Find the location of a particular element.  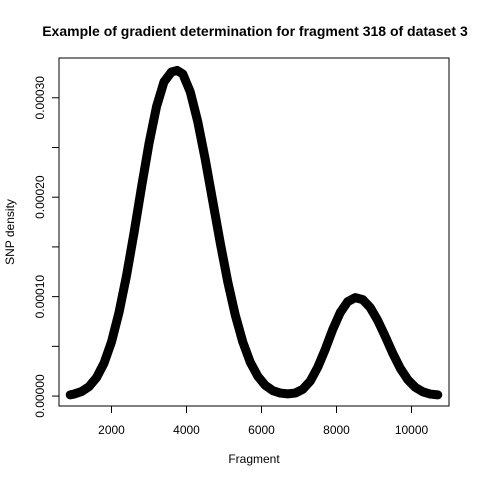

x-axis-label: Fragment is located at coordinates (254, 459).